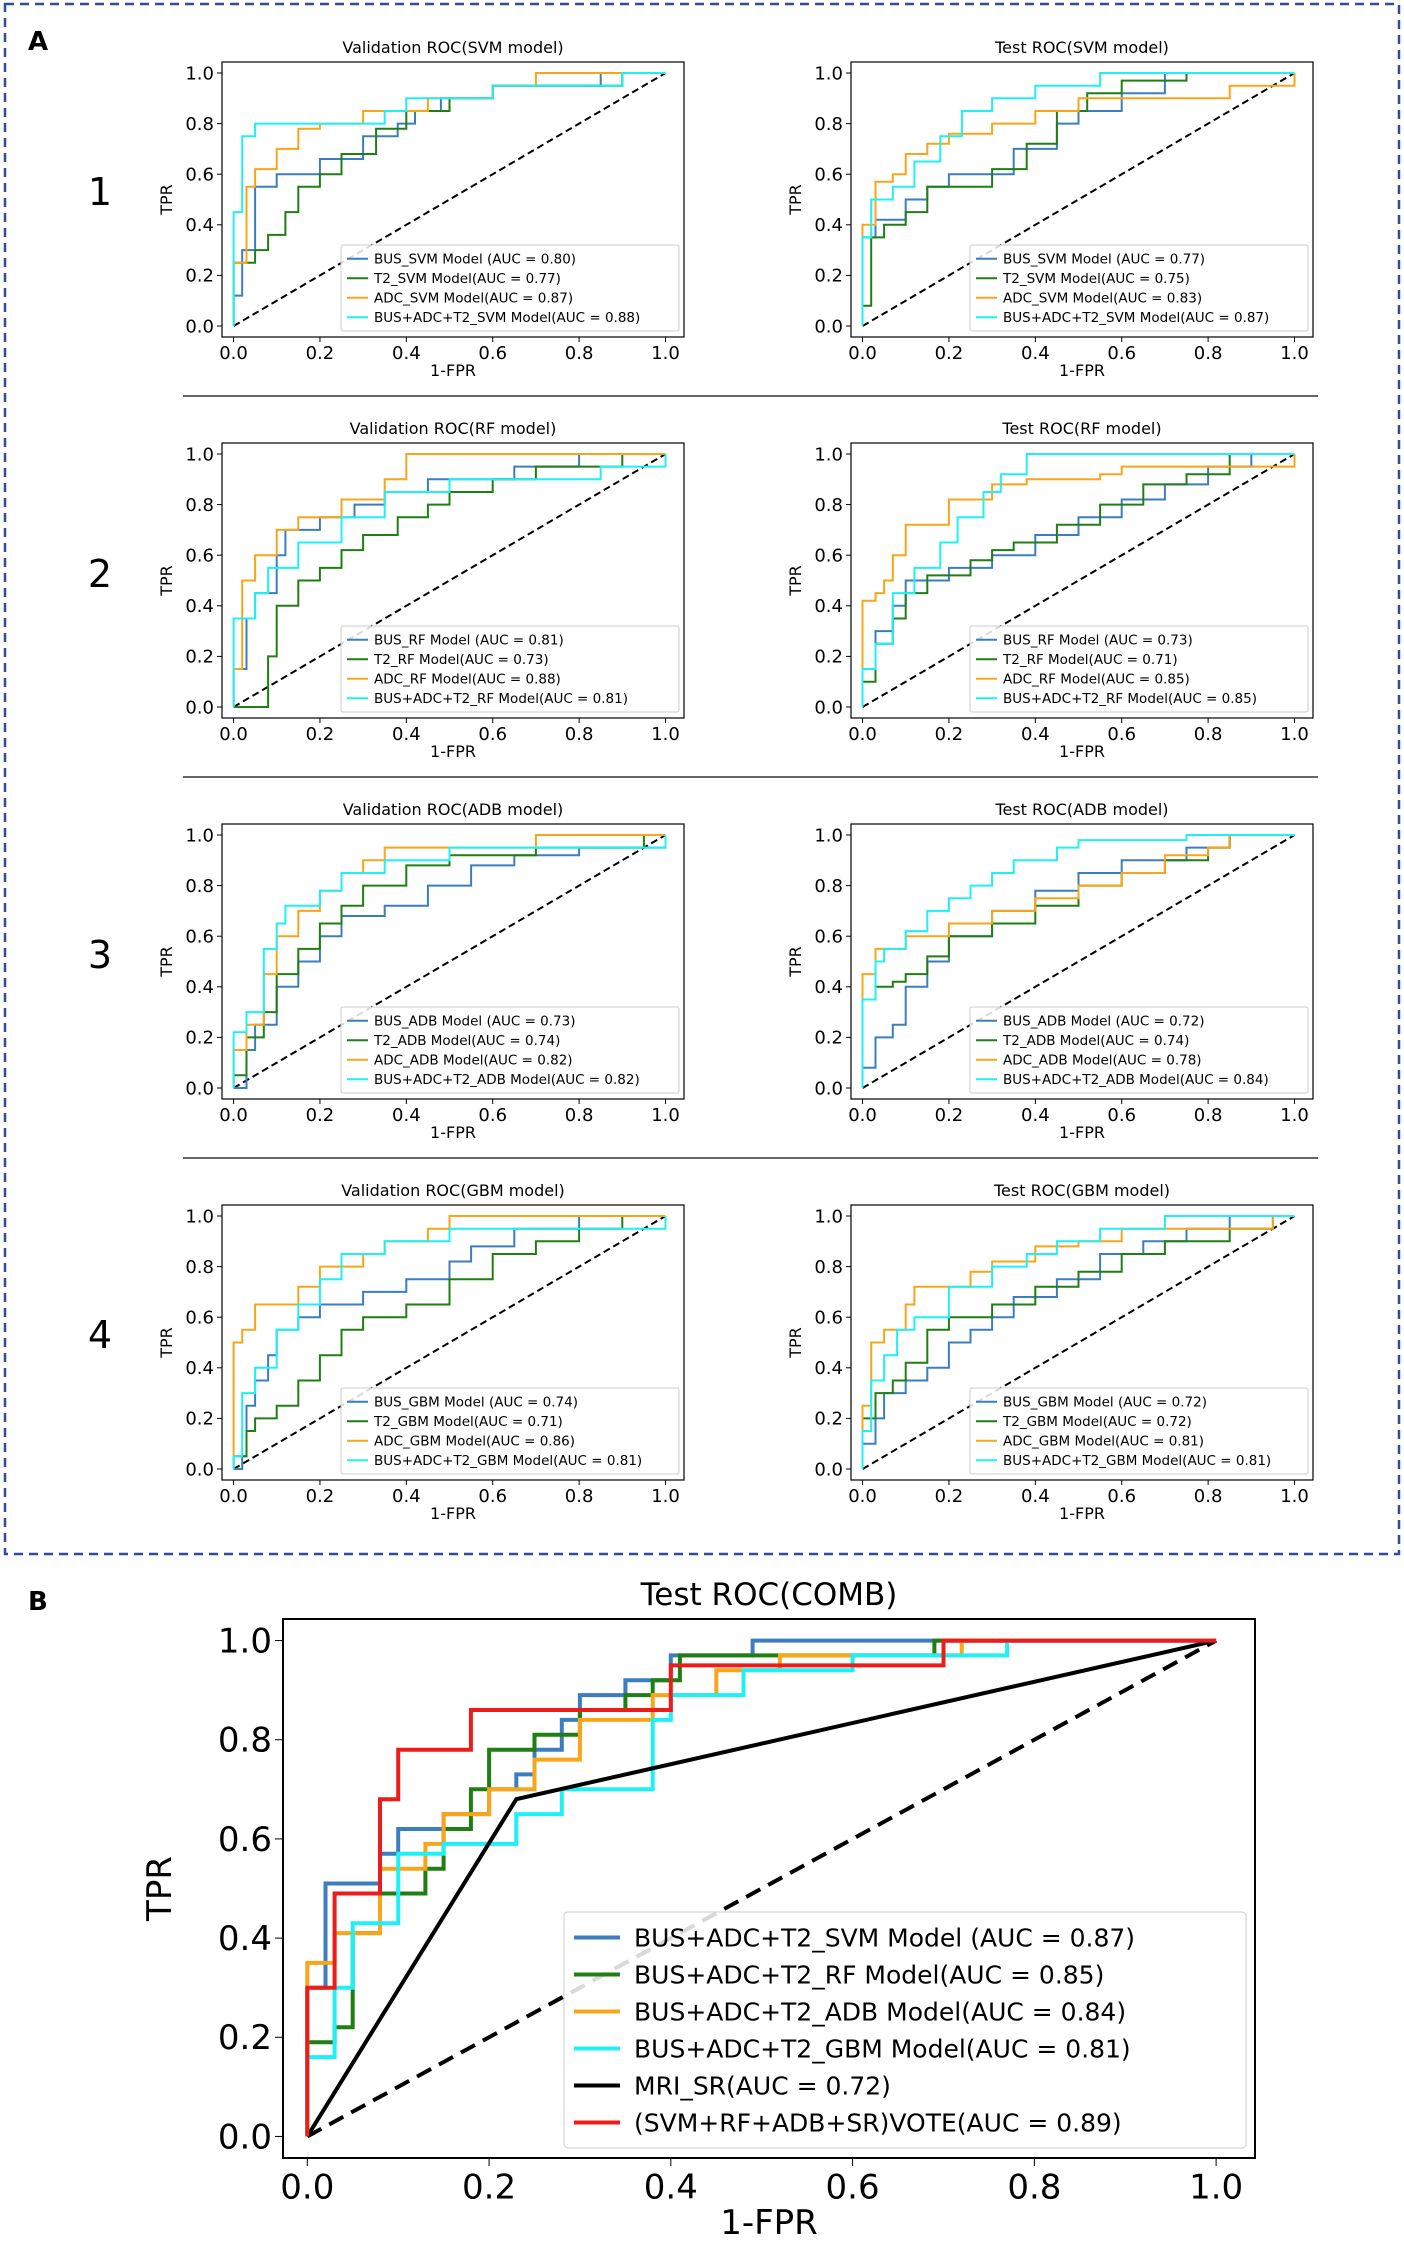  Describe the element at coordinates (1095, 1041) in the screenshot. I see `legend-entry: T2_ADB Model(AUC = 0.74)` at that location.